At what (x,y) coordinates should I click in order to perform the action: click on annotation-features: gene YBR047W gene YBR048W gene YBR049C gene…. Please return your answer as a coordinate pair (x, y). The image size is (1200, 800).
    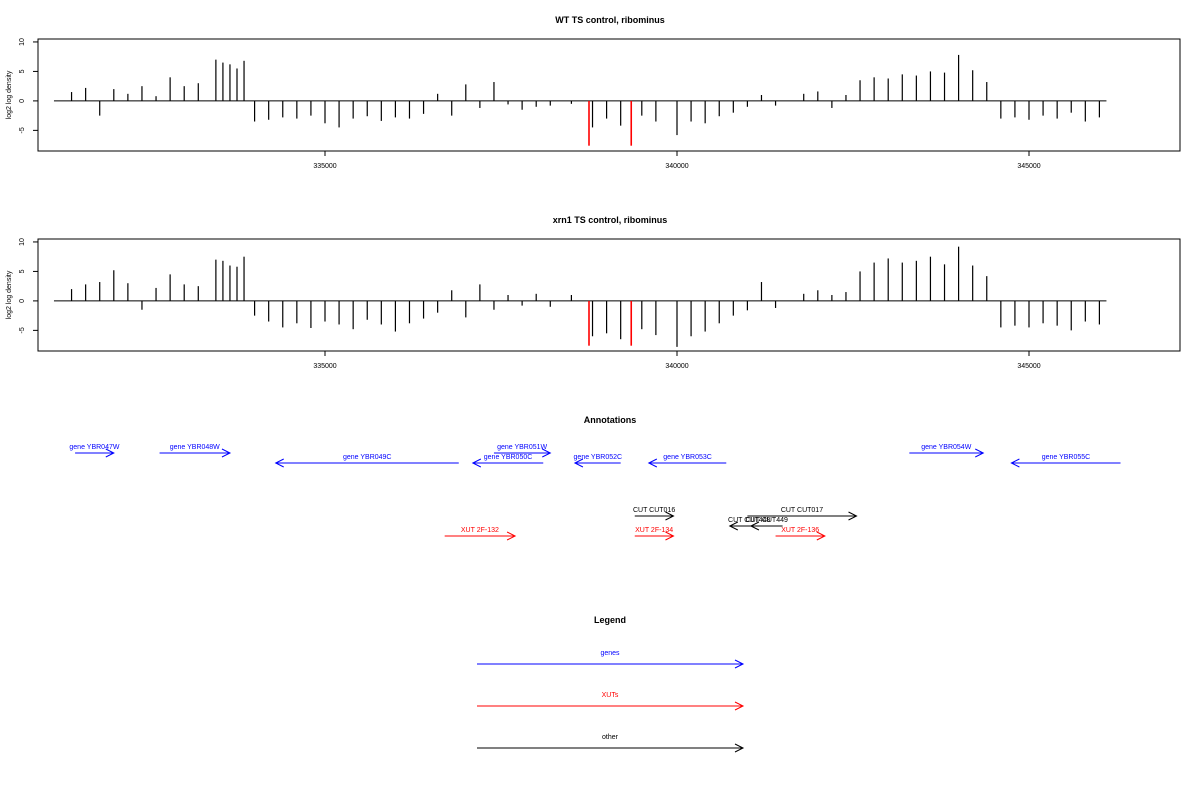
    Looking at the image, I should click on (595, 492).